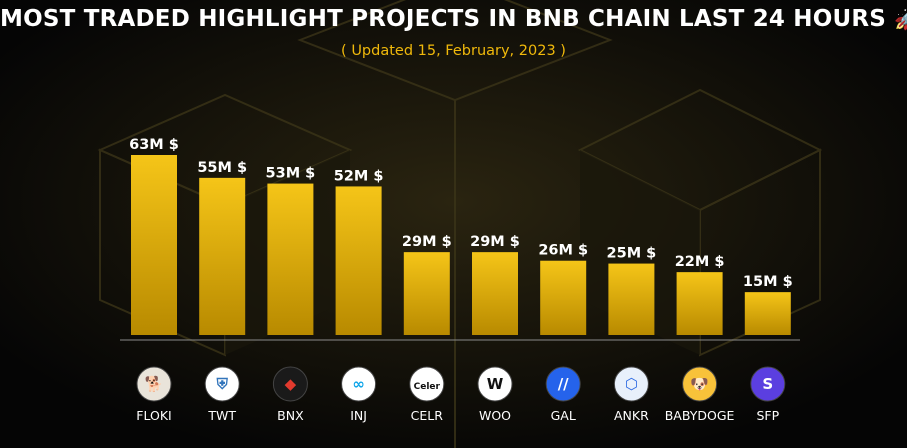  I want to click on tick-label-floki: FLOKI, so click(153, 415).